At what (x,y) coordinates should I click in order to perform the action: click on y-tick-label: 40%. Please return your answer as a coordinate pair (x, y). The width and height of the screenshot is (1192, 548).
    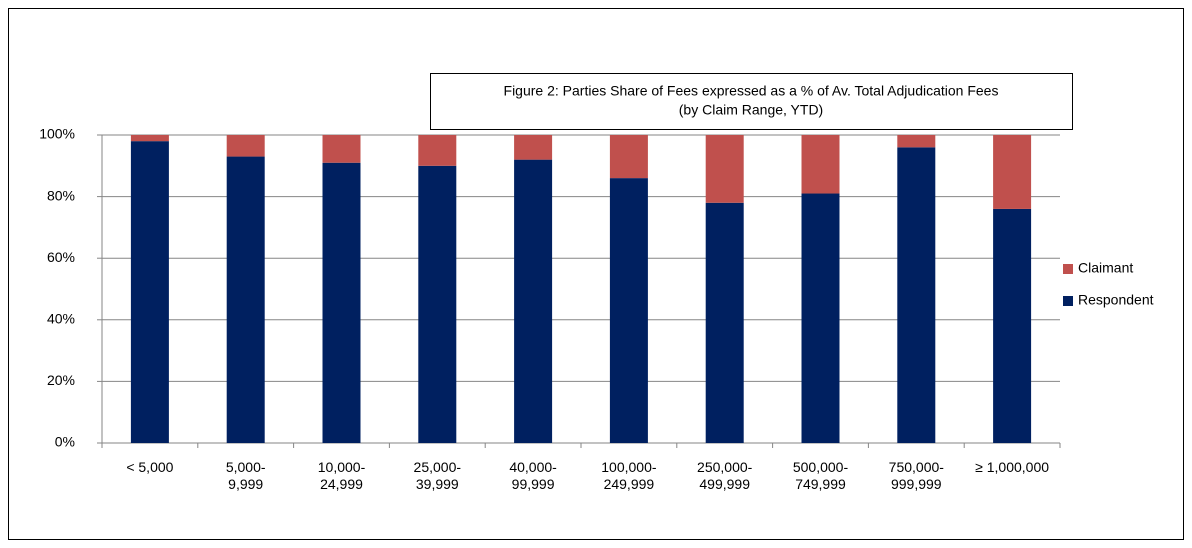
    Looking at the image, I should click on (61, 319).